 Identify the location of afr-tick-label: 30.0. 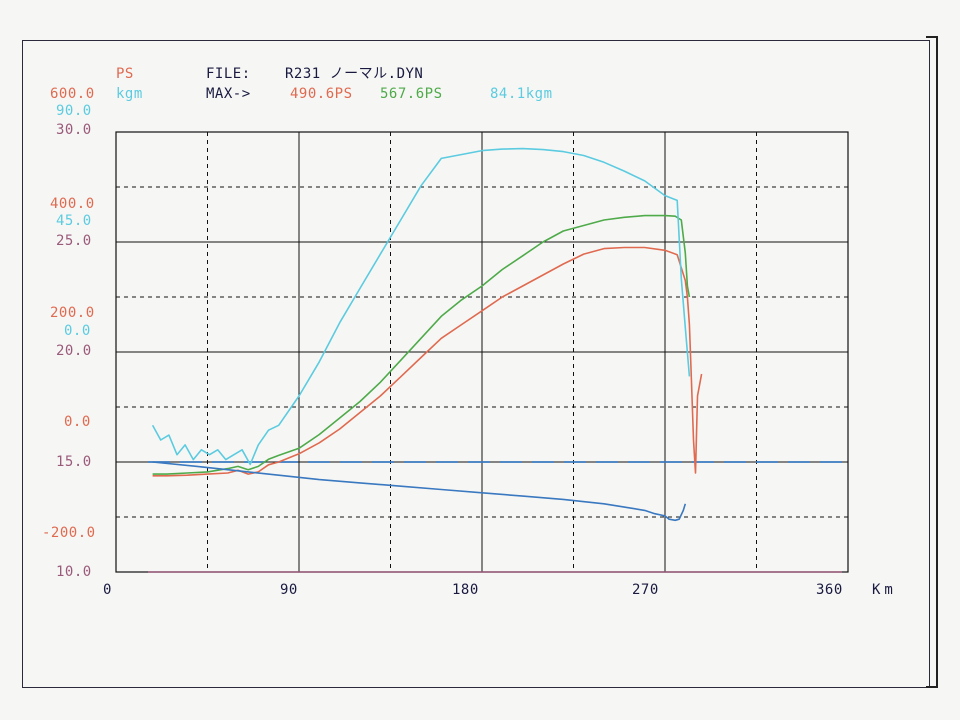
(74, 130).